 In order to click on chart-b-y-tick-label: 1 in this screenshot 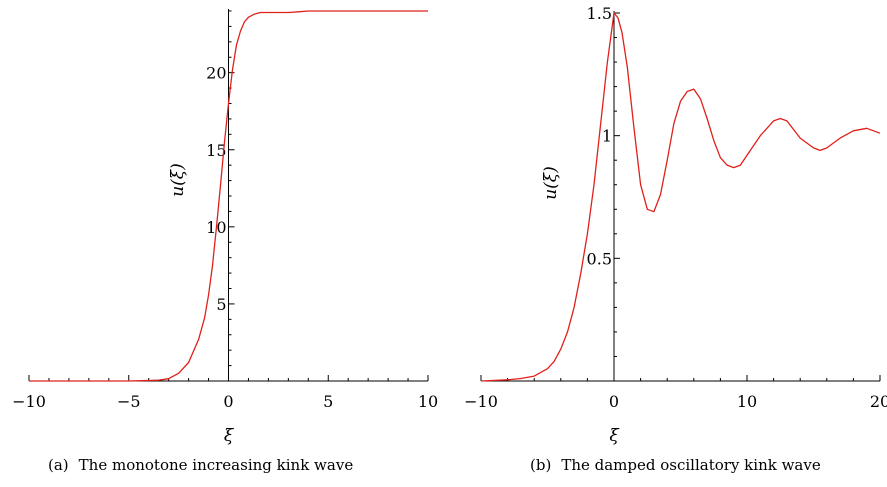, I will do `click(607, 136)`.